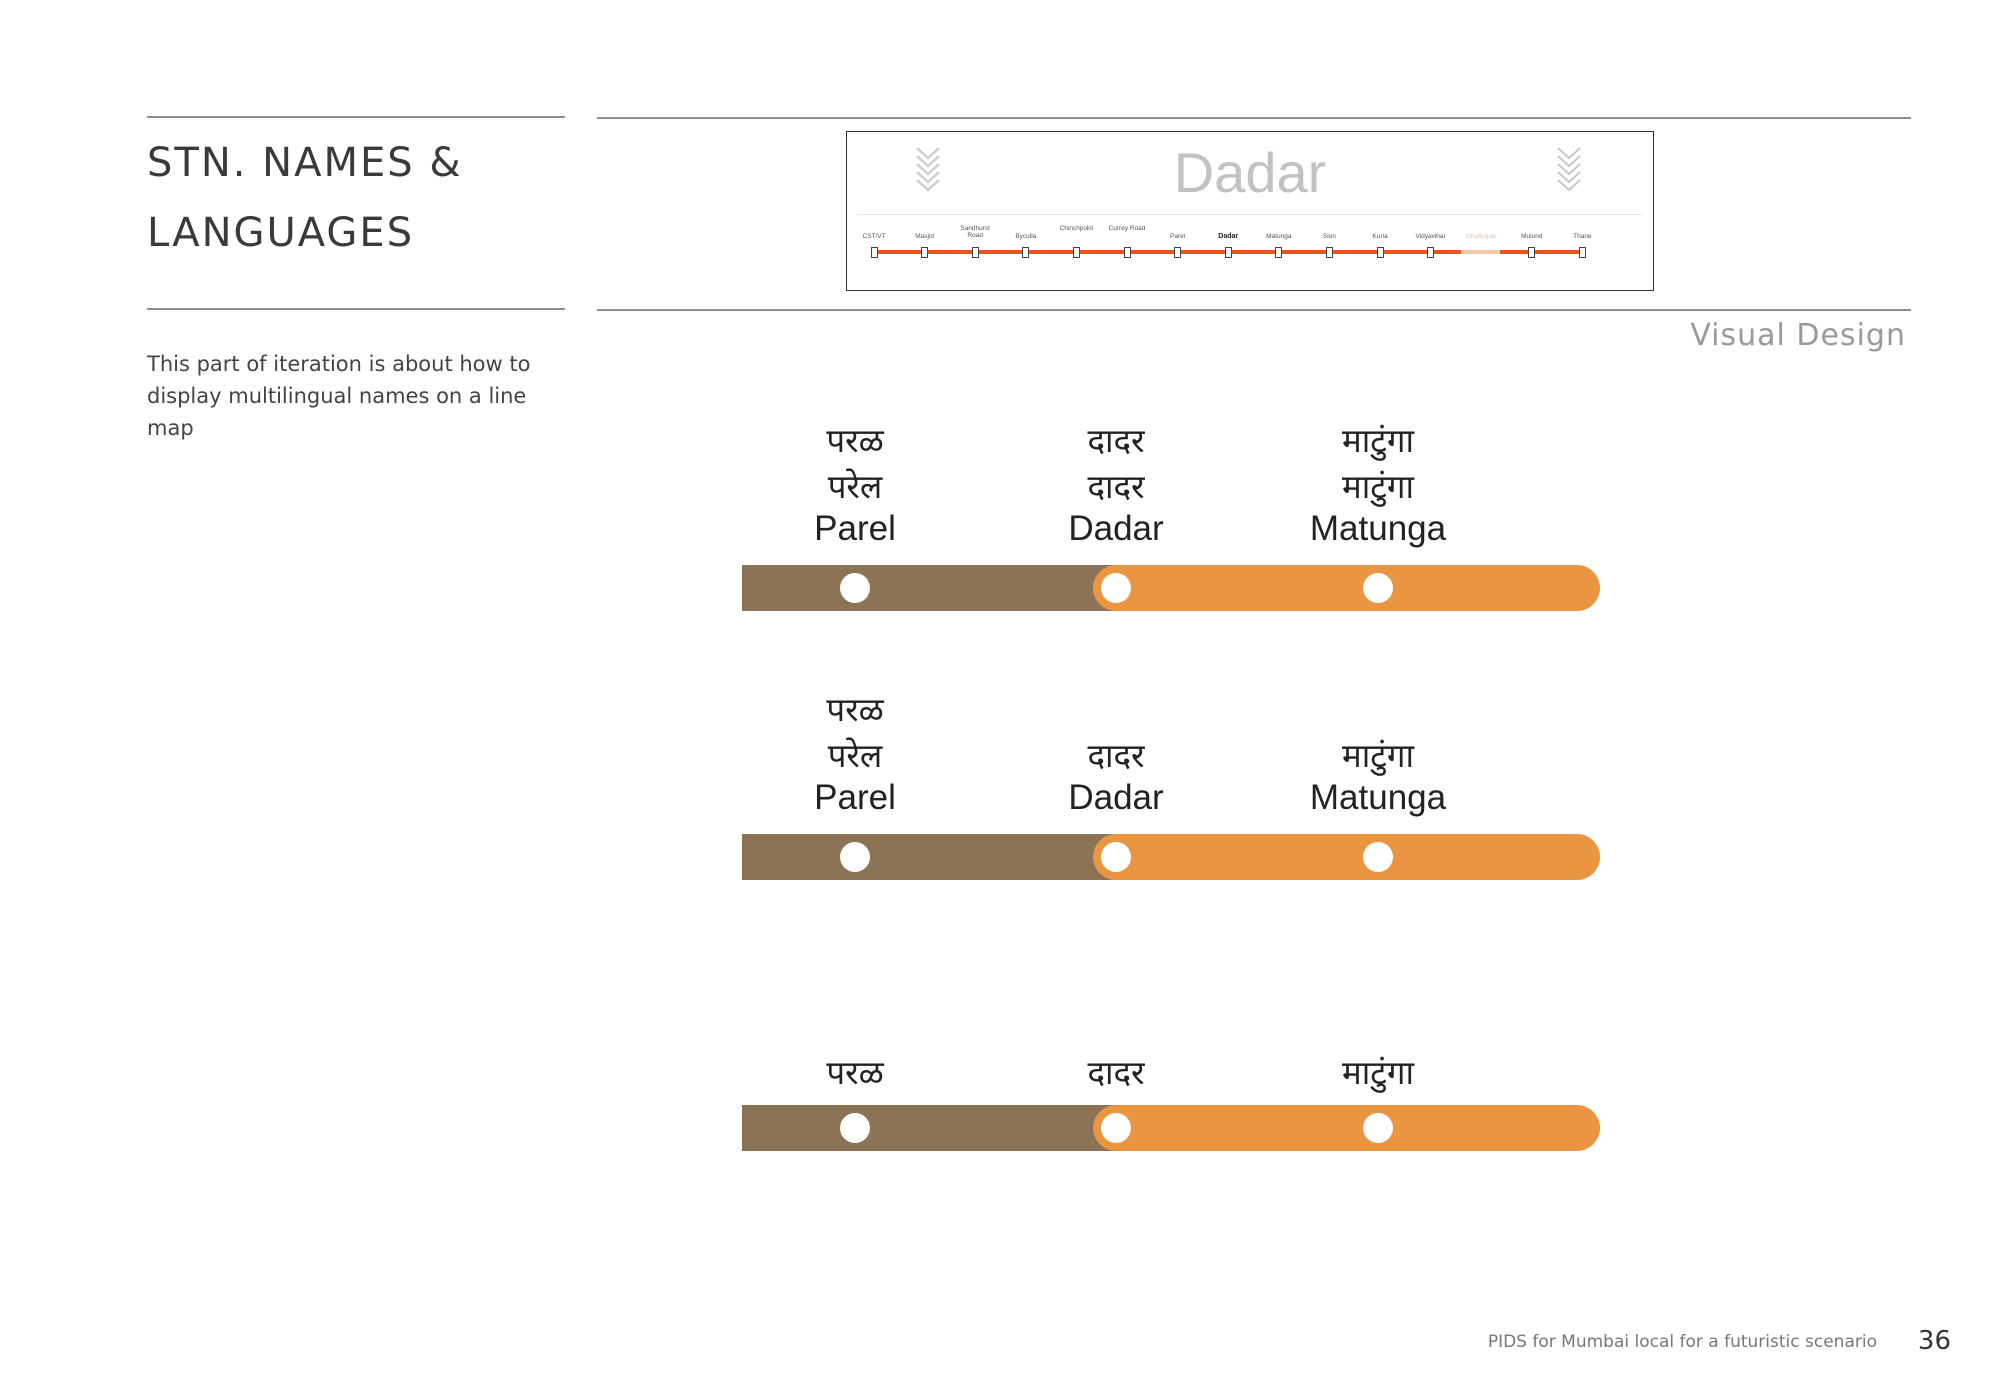  What do you see at coordinates (1279, 236) in the screenshot?
I see `preview-station-name: Matunga` at bounding box center [1279, 236].